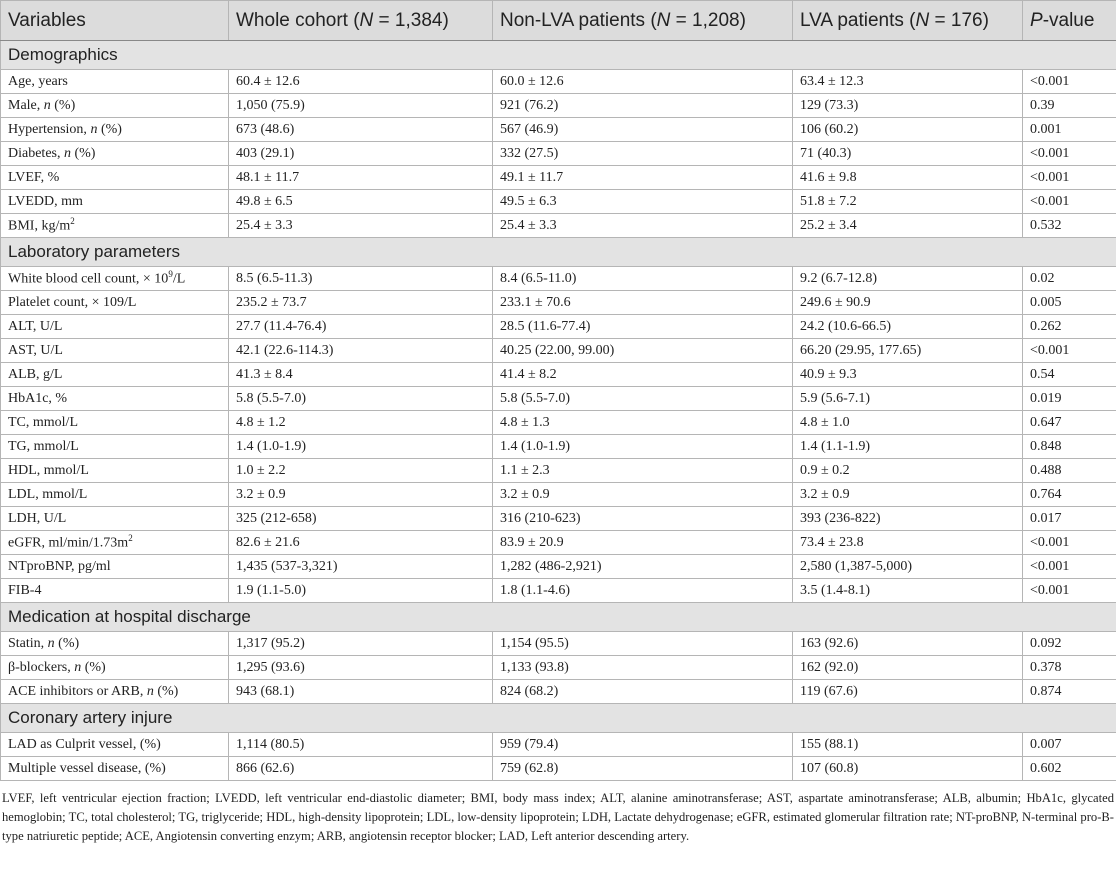 This screenshot has height=880, width=1116. Describe the element at coordinates (907, 225) in the screenshot. I see `value-cell: 25.2 ± 3.4` at that location.